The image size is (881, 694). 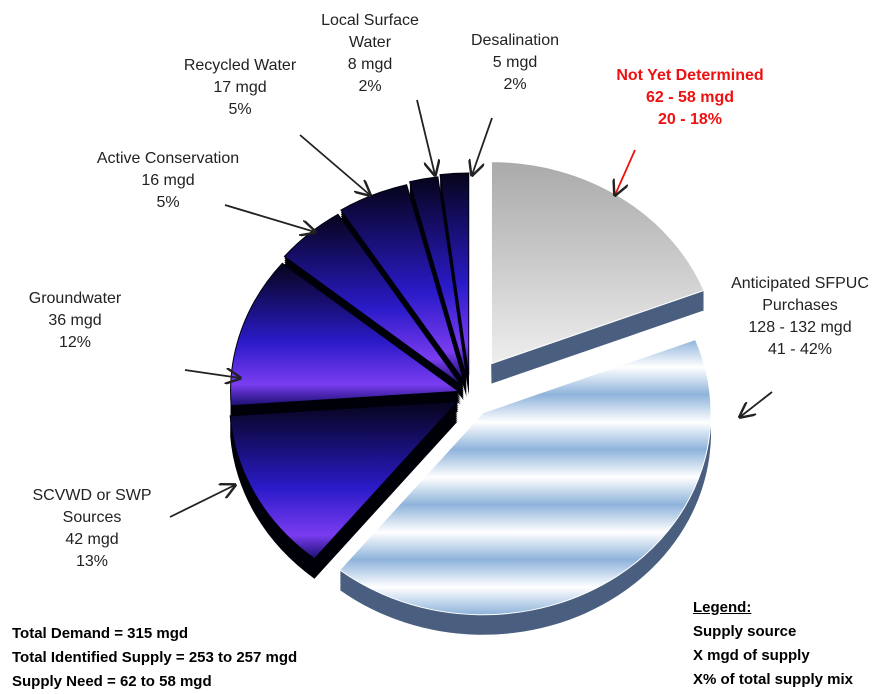 I want to click on label-share: 13%, so click(x=92, y=561).